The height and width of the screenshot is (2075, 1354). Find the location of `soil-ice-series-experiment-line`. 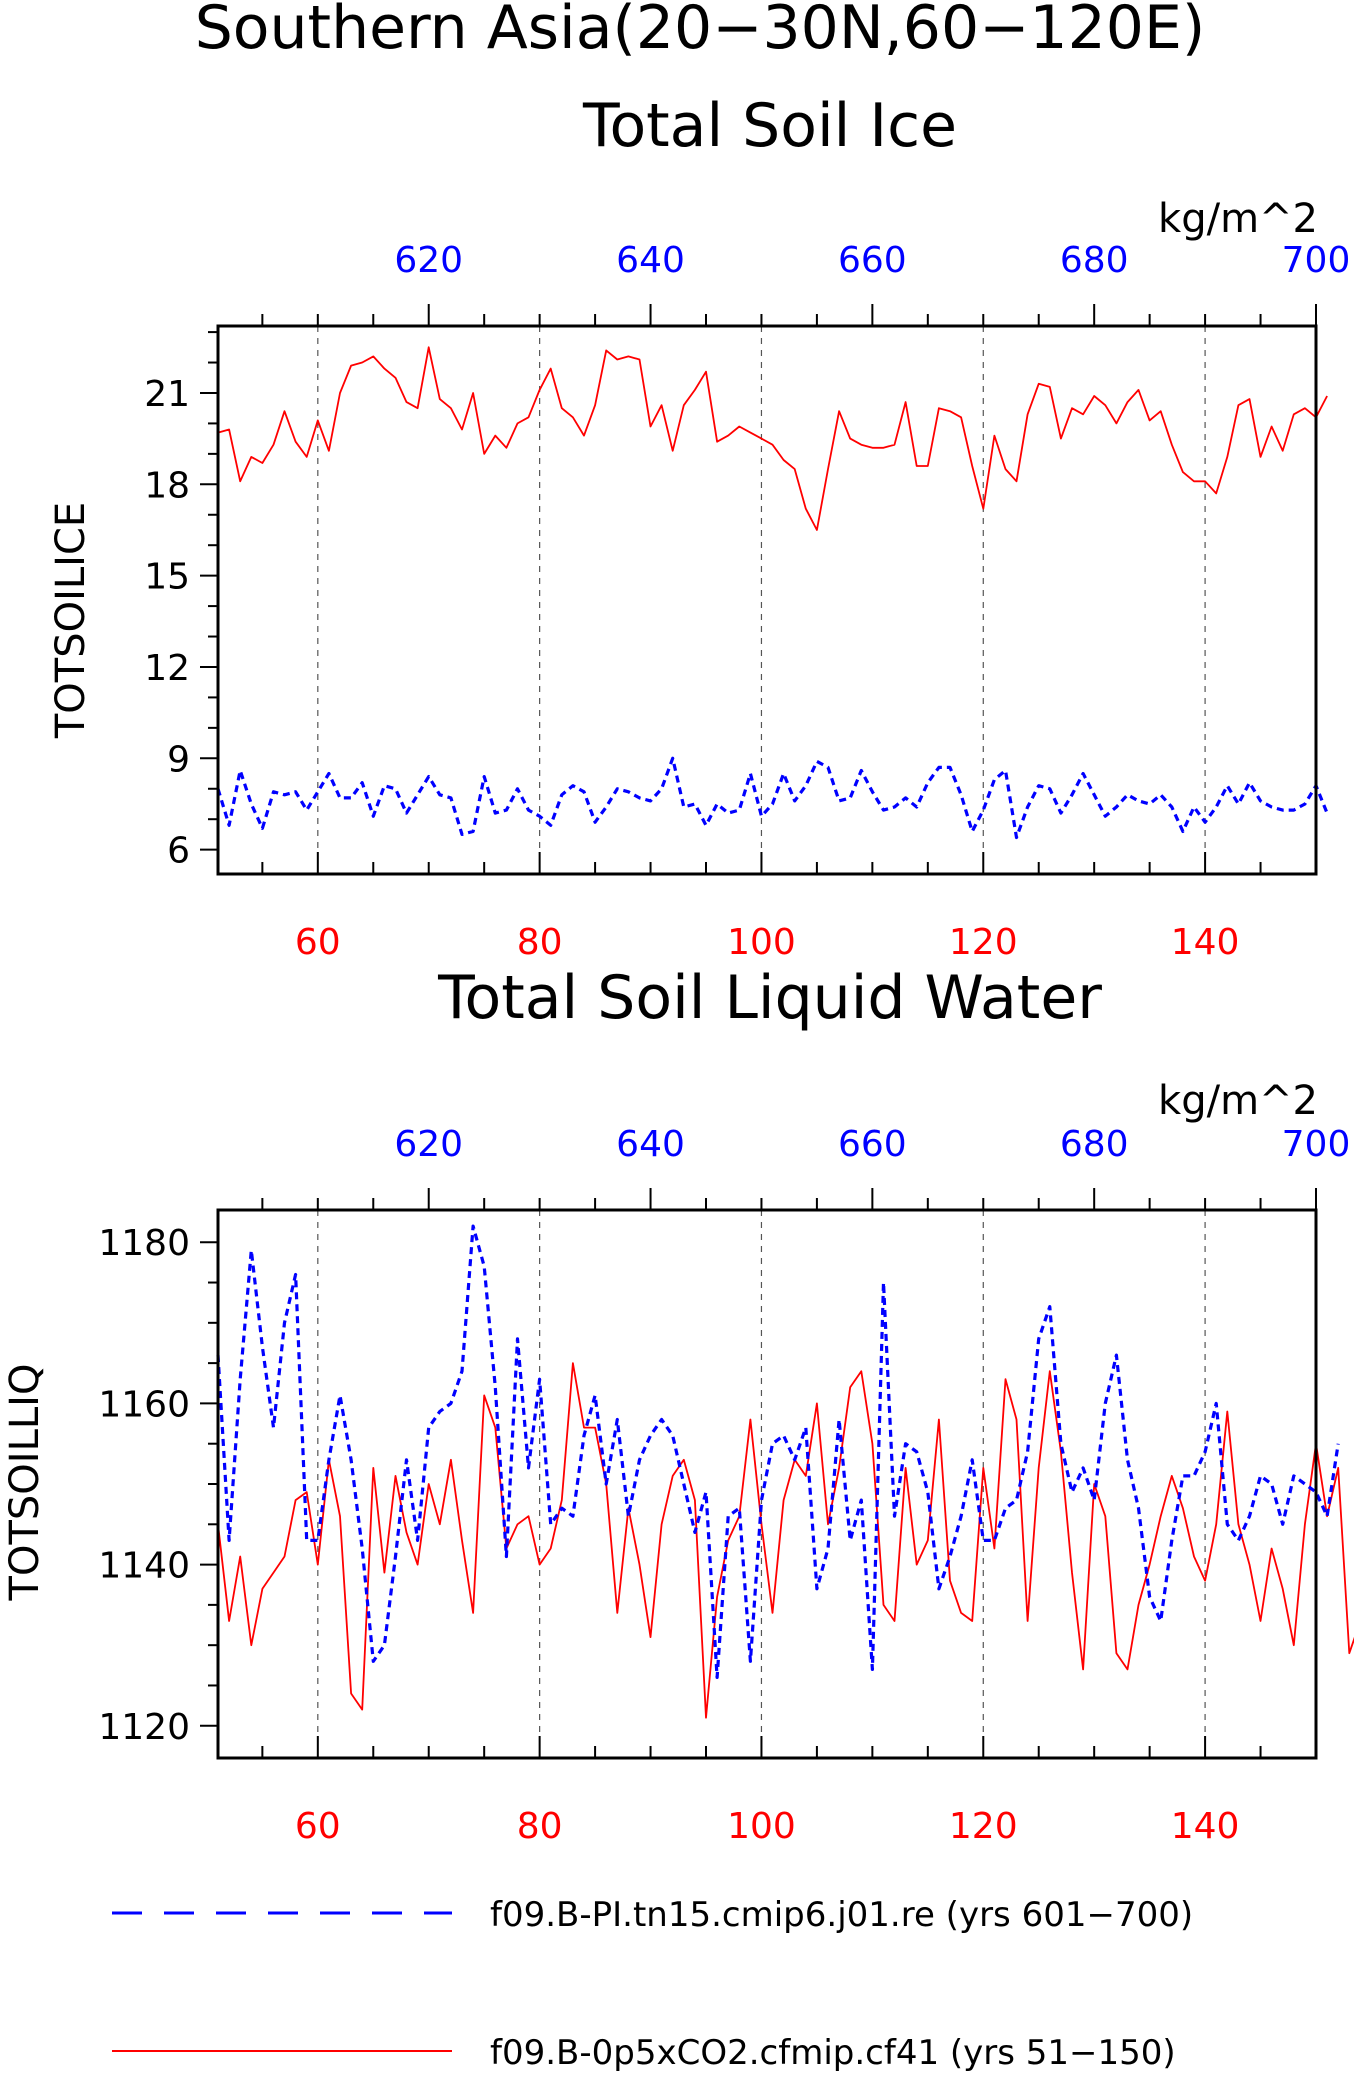

soil-ice-series-experiment-line is located at coordinates (772, 438).